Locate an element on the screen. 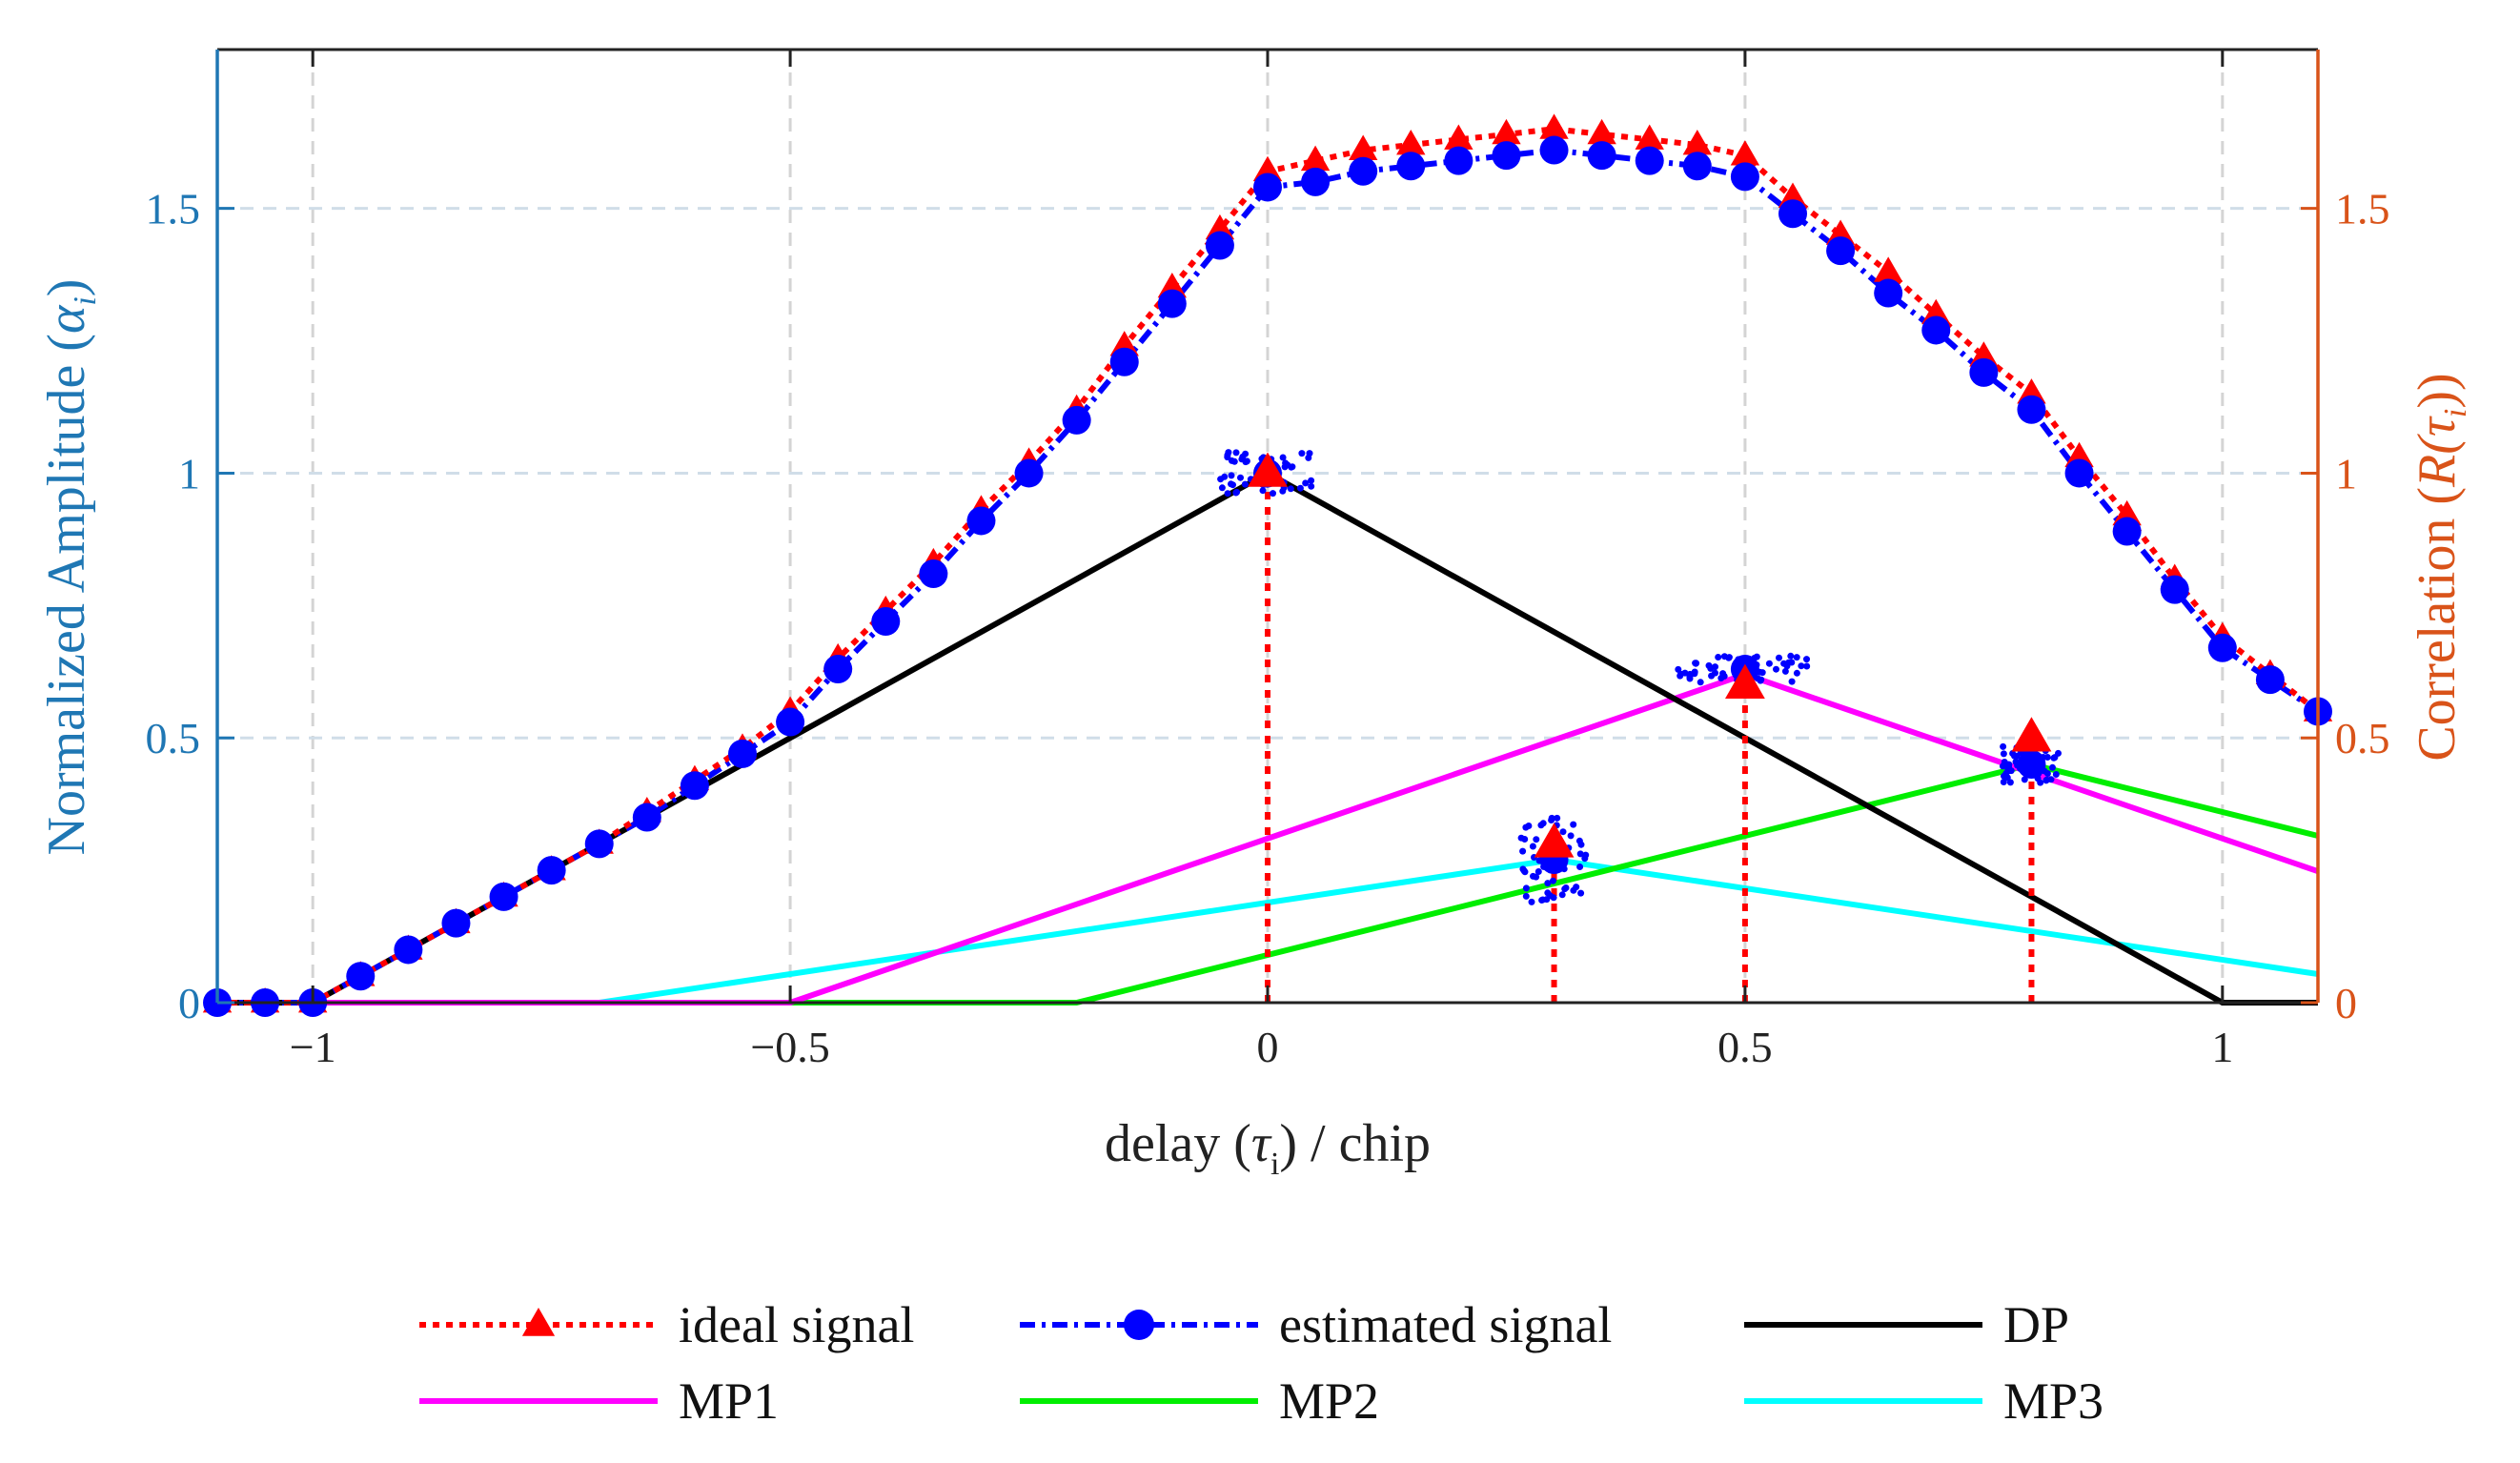 The image size is (2520, 1463). legend-label-dp: DP is located at coordinates (2036, 1324).